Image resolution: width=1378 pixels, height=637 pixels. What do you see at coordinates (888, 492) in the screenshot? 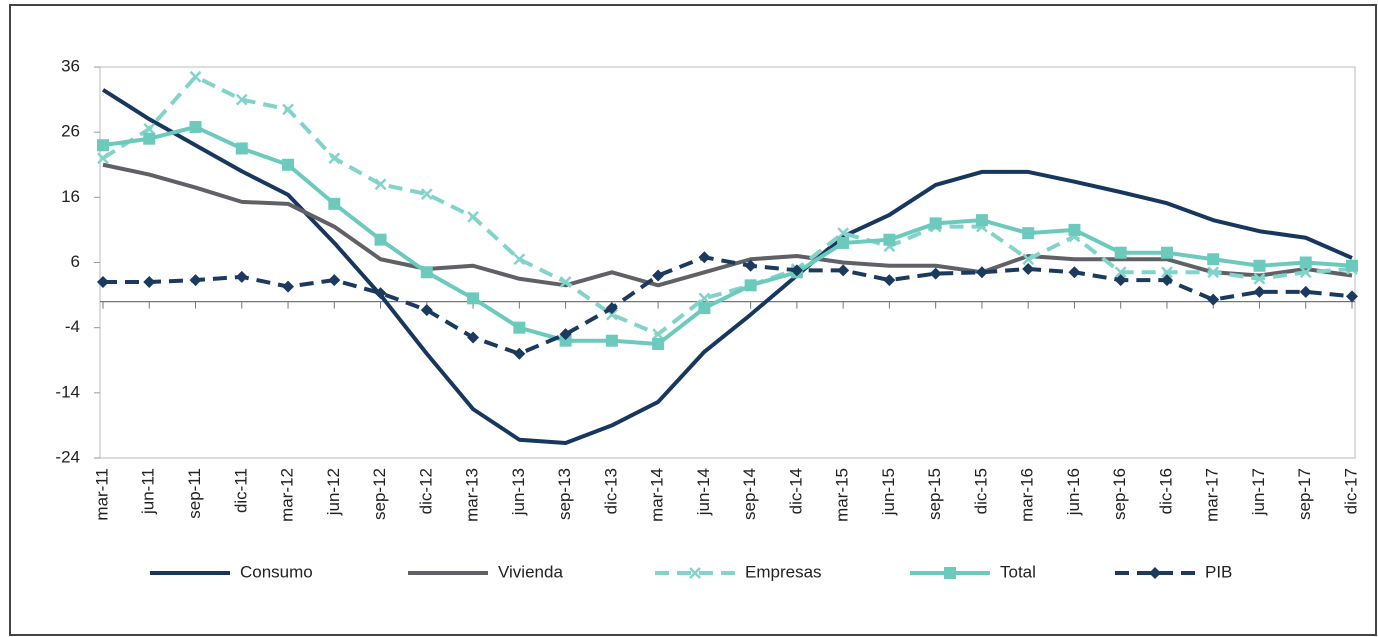
I see `x-tick-label: jun-15` at bounding box center [888, 492].